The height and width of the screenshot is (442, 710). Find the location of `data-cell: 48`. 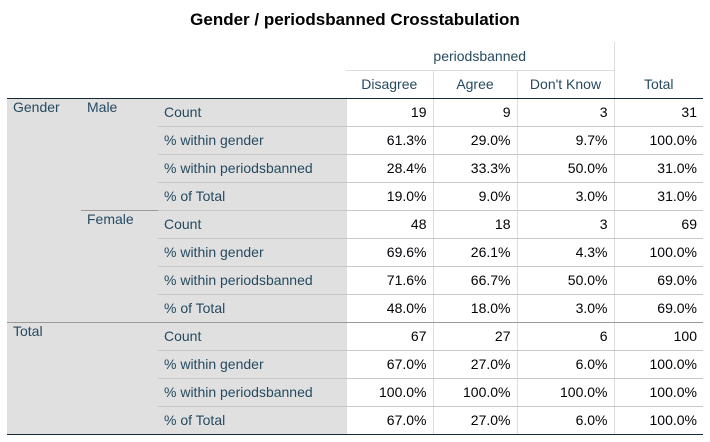

data-cell: 48 is located at coordinates (389, 224).